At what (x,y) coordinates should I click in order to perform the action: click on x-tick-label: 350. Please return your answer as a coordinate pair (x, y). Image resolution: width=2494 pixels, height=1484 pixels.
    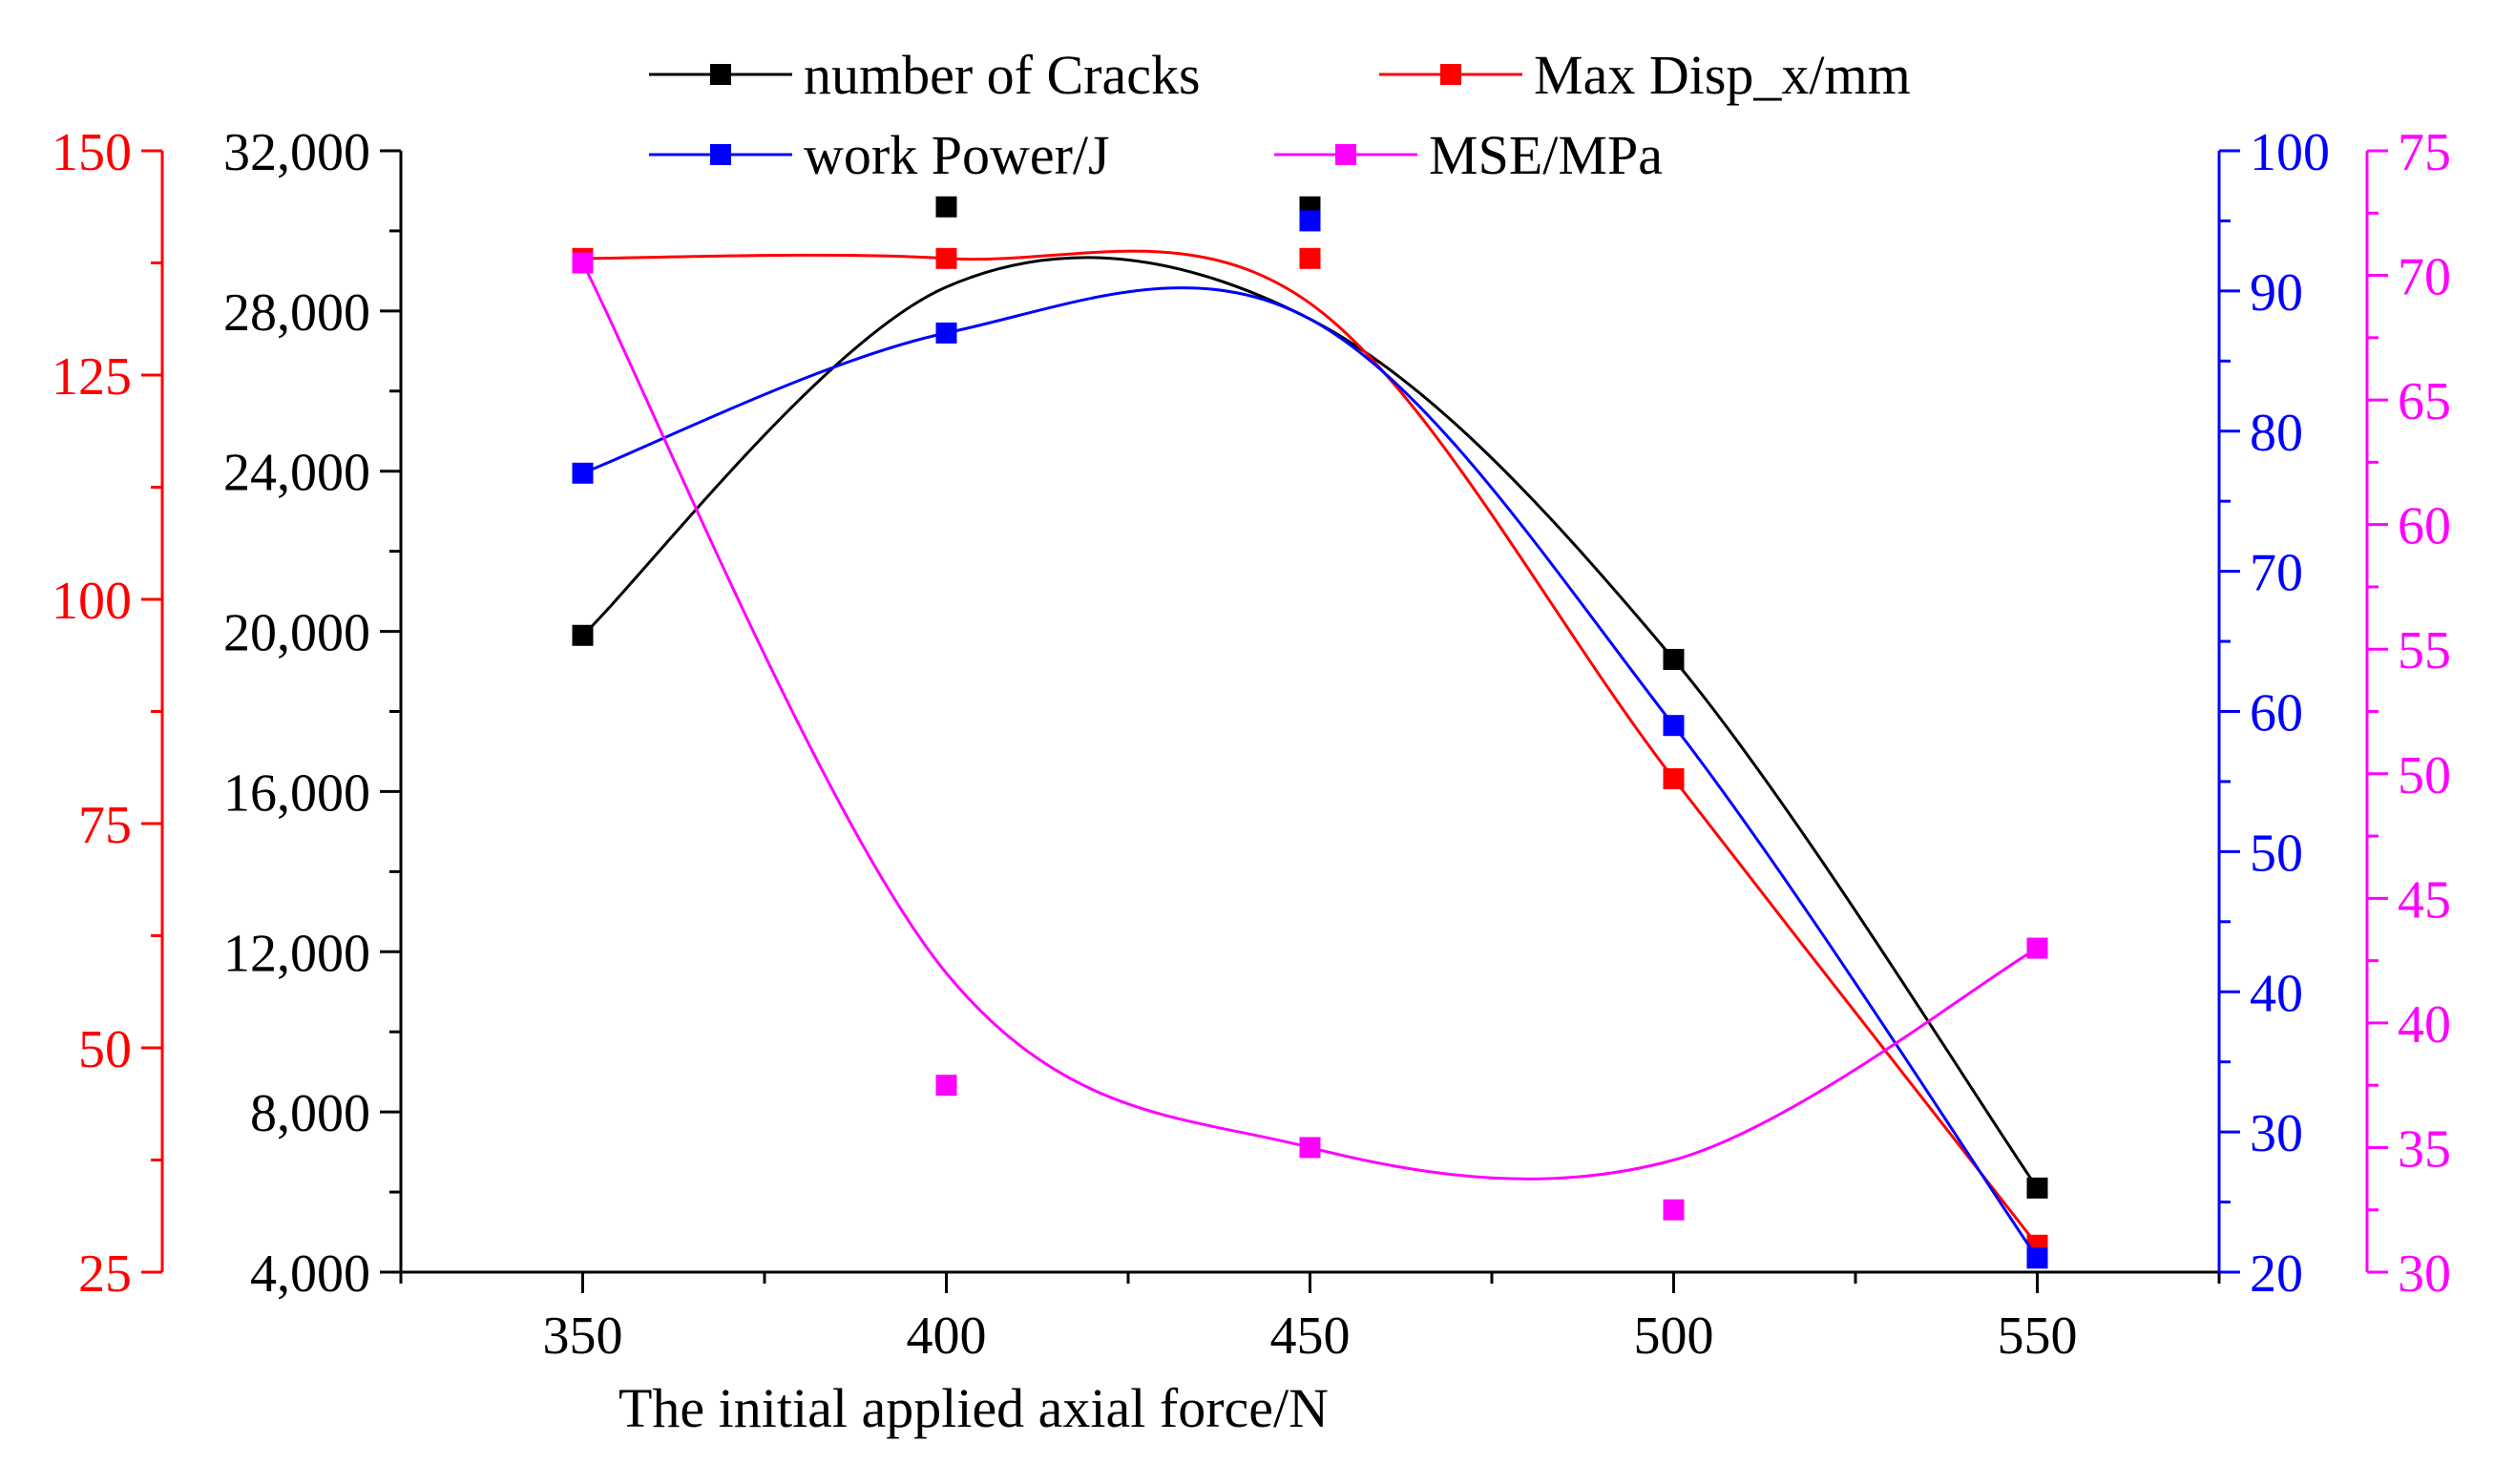
    Looking at the image, I should click on (583, 1336).